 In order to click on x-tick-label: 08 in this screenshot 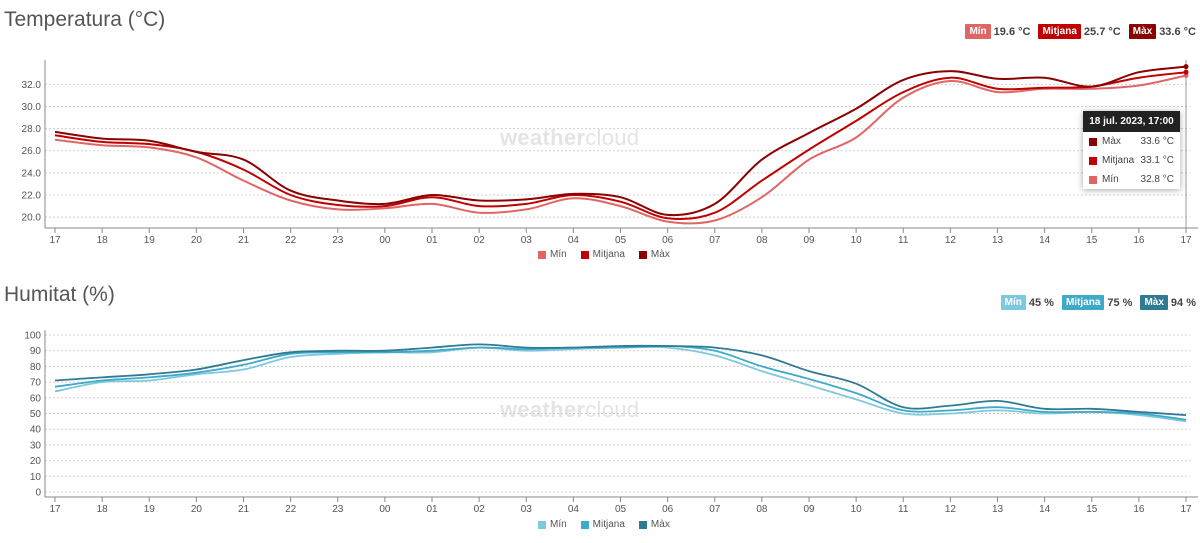, I will do `click(762, 240)`.